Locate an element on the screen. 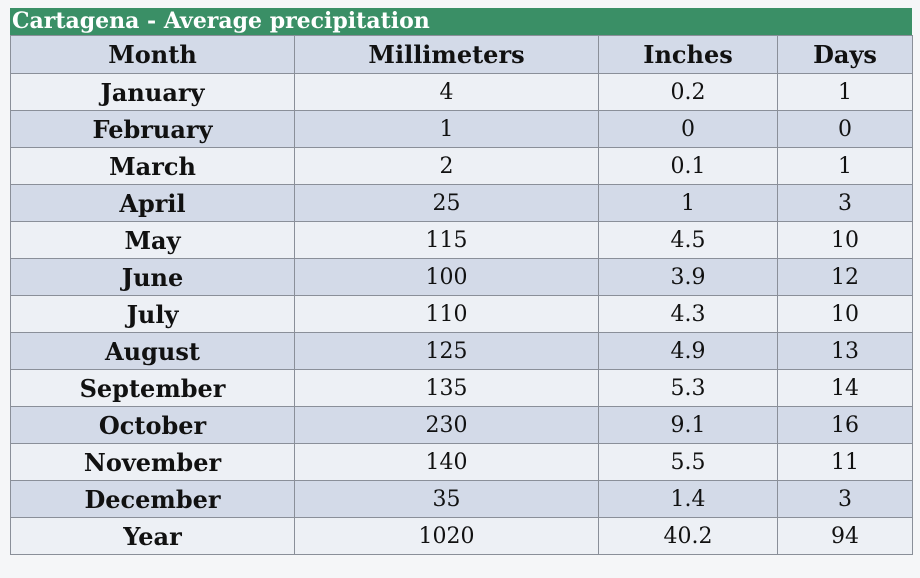 This screenshot has height=578, width=920. month-cell: June is located at coordinates (152, 277).